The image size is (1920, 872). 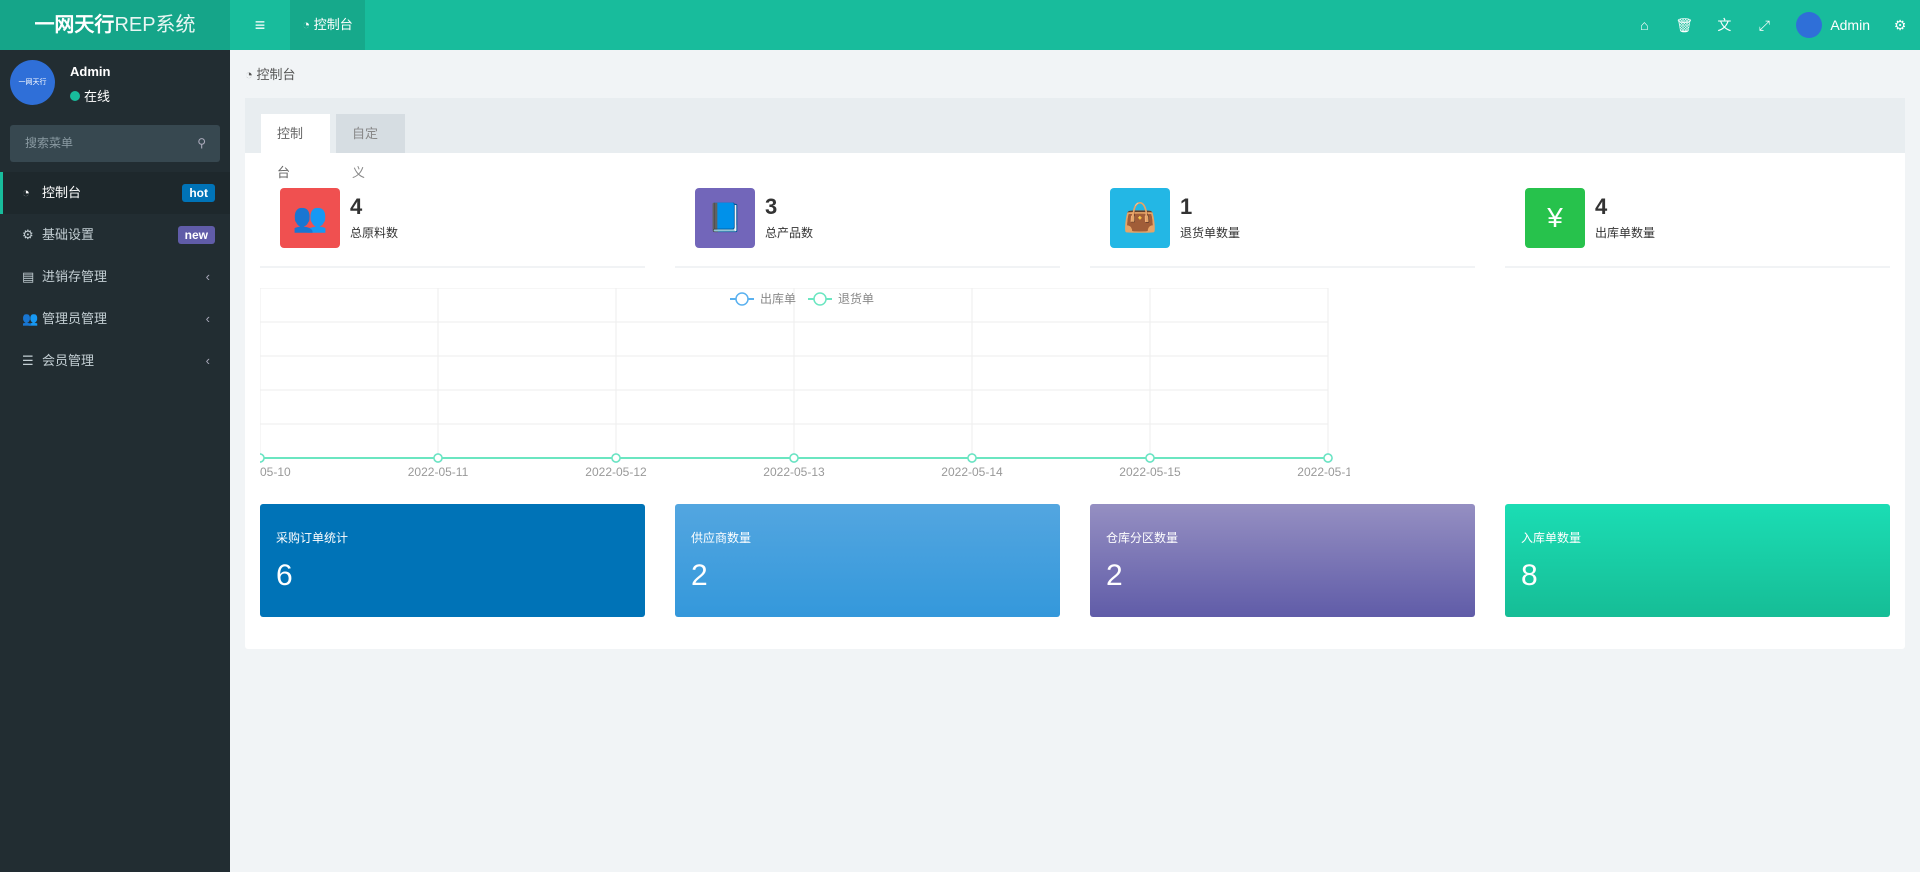 What do you see at coordinates (196, 235) in the screenshot?
I see `menu-badge: new` at bounding box center [196, 235].